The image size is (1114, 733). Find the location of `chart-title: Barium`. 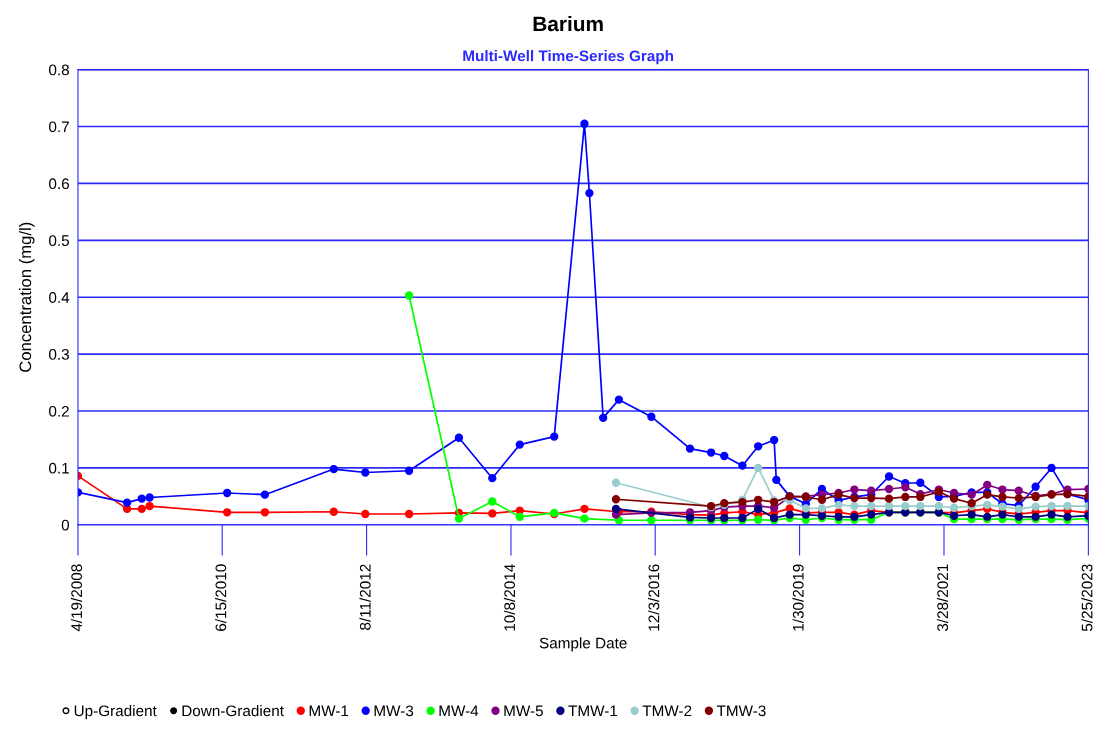

chart-title: Barium is located at coordinates (568, 23).